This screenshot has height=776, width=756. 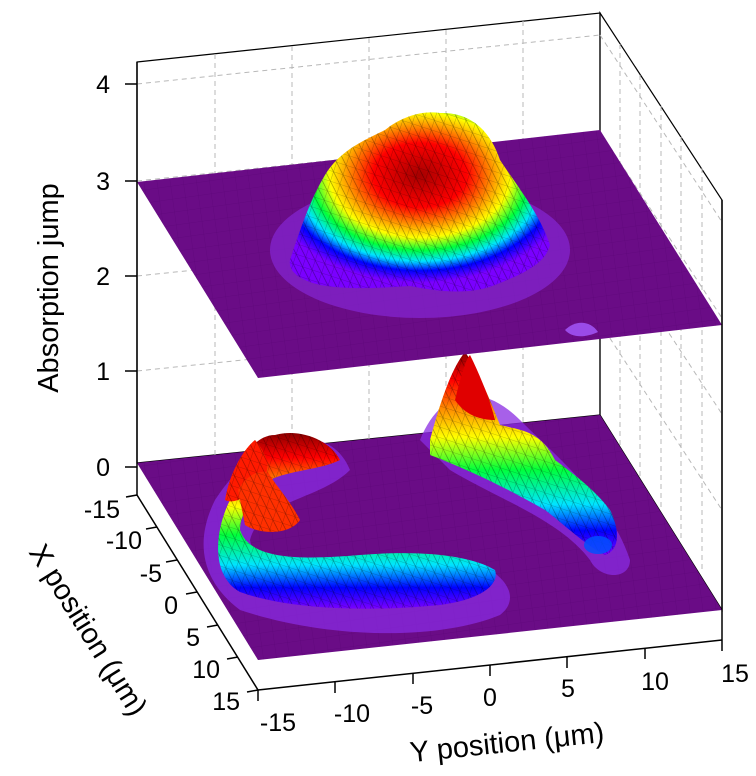 What do you see at coordinates (103, 372) in the screenshot?
I see `z-tick-label: 1` at bounding box center [103, 372].